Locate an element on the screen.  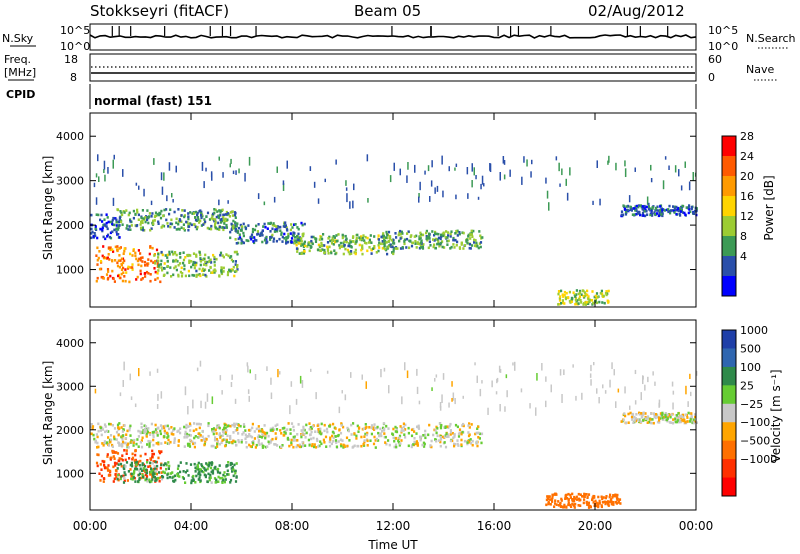
colorbar-segment is located at coordinates (729, 358).